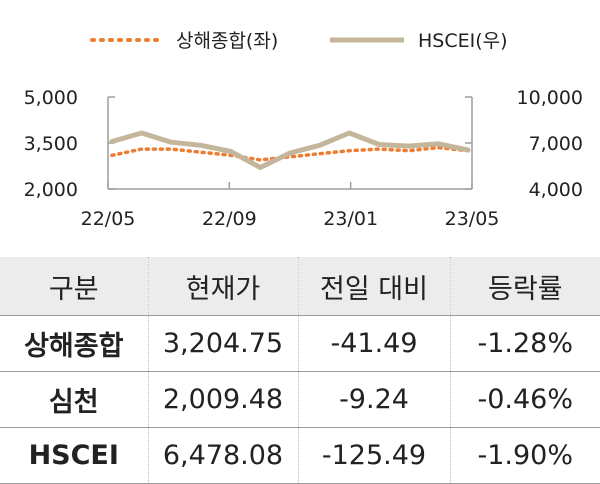 This screenshot has height=484, width=600. What do you see at coordinates (51, 98) in the screenshot?
I see `left-tick-label: 5,000` at bounding box center [51, 98].